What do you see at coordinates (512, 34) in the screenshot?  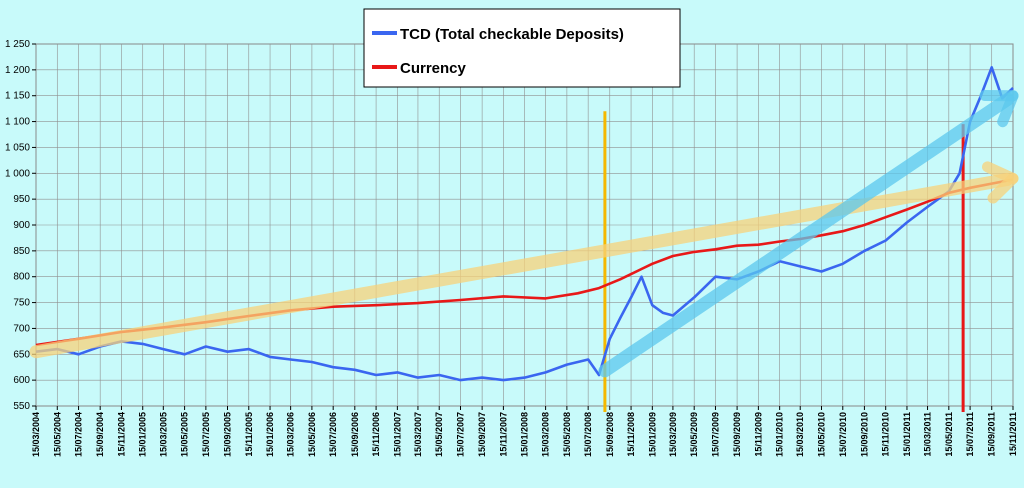 I see `legend-label-tcd: TCD (Total checkable Deposits)` at bounding box center [512, 34].